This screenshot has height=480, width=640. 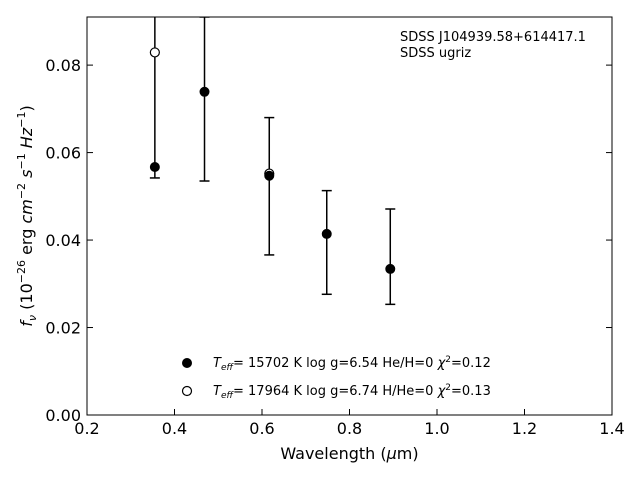 I want to click on x-tick-label: 0.2, so click(x=86, y=428).